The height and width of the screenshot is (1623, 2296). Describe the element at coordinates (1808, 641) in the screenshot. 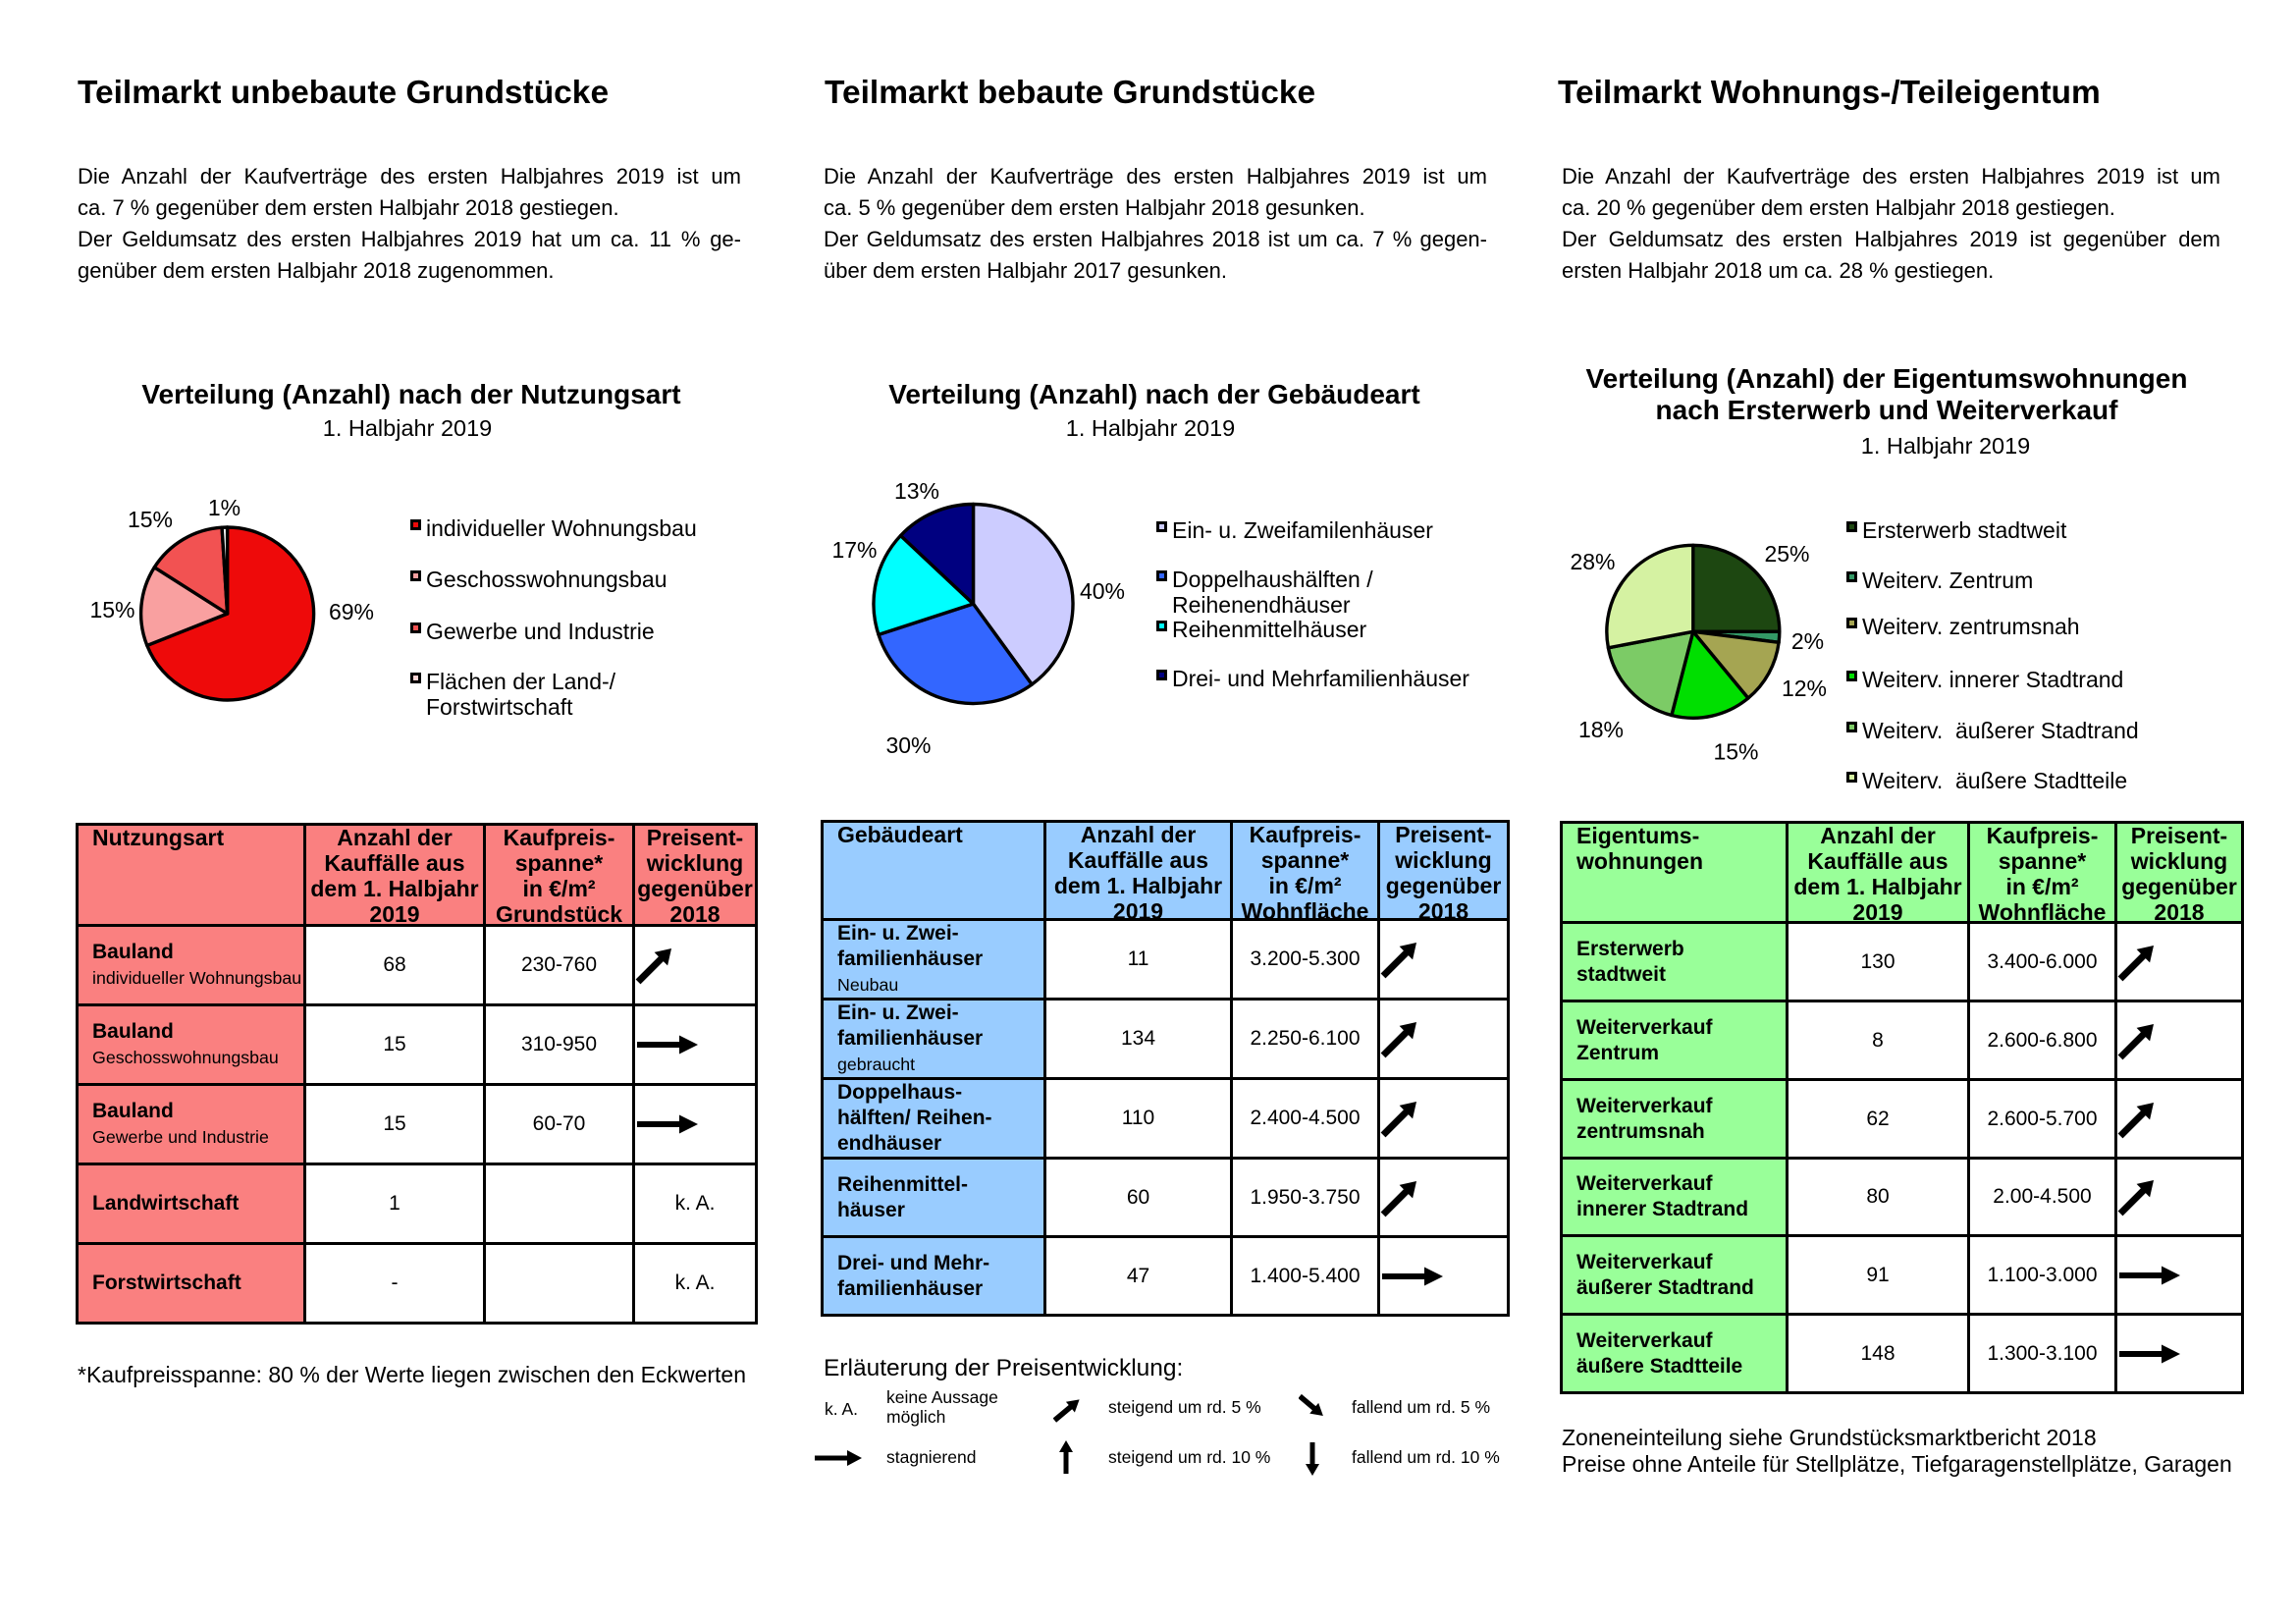

I see `svg-text: 2%` at that location.